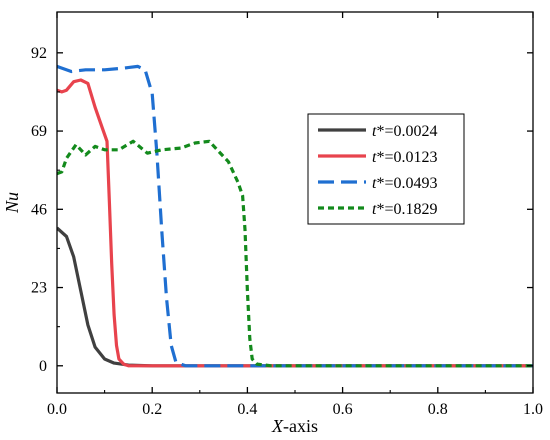 This screenshot has height=440, width=550. What do you see at coordinates (438, 409) in the screenshot?
I see `x-tick-label: 0.8` at bounding box center [438, 409].